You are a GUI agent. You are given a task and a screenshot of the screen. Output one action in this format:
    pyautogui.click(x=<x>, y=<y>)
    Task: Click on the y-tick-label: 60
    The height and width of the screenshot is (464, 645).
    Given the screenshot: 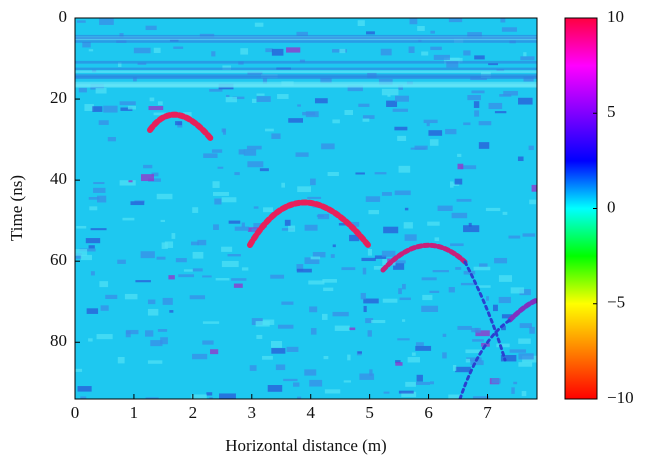 What is the action you would take?
    pyautogui.click(x=58, y=259)
    